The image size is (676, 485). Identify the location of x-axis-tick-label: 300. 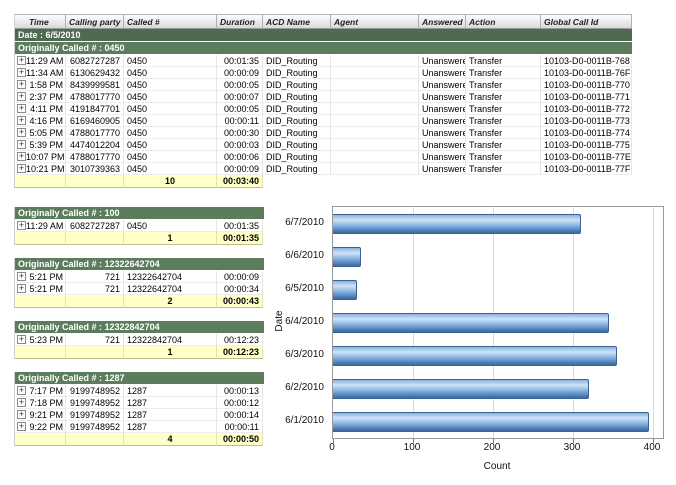
(572, 447).